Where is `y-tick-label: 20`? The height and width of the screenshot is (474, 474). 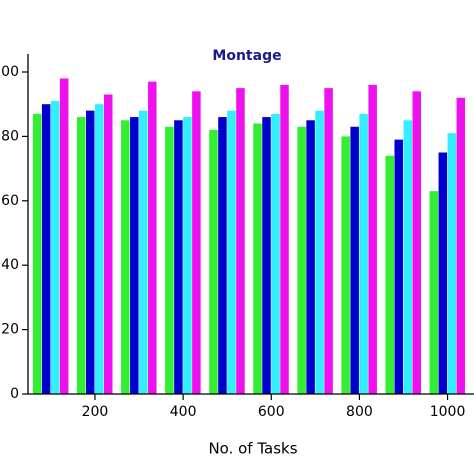
y-tick-label: 20 is located at coordinates (10, 330).